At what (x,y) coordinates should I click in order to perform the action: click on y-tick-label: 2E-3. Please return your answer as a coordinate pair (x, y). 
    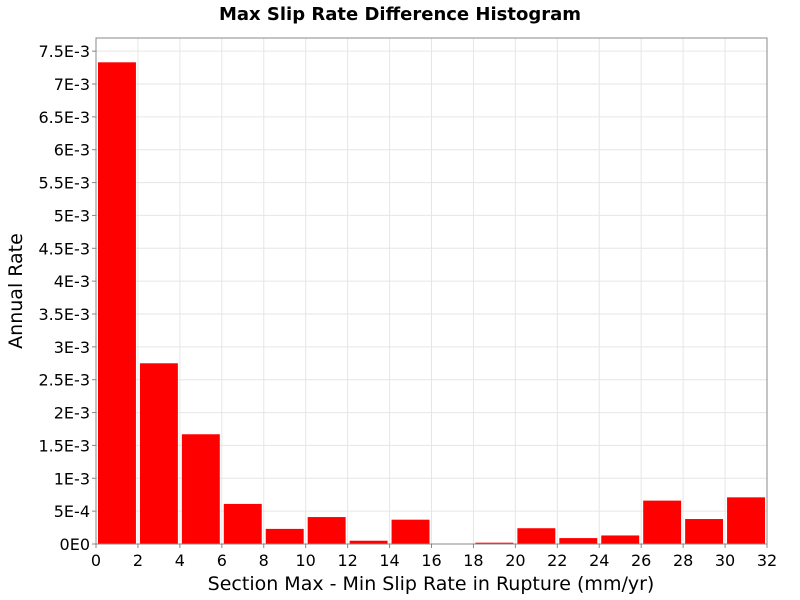
    Looking at the image, I should click on (72, 413).